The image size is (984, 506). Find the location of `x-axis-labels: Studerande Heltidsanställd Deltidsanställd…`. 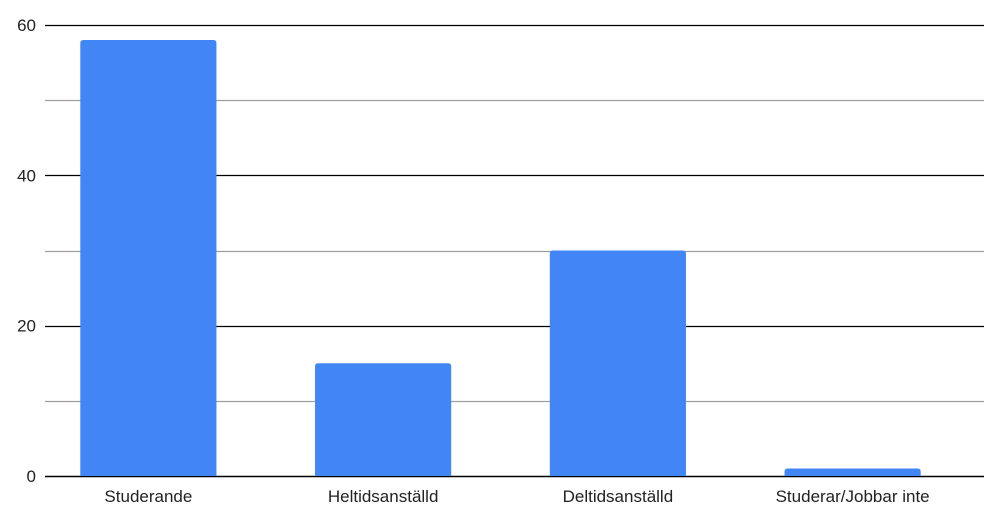

x-axis-labels: Studerande Heltidsanställd Deltidsanställd… is located at coordinates (516, 496).